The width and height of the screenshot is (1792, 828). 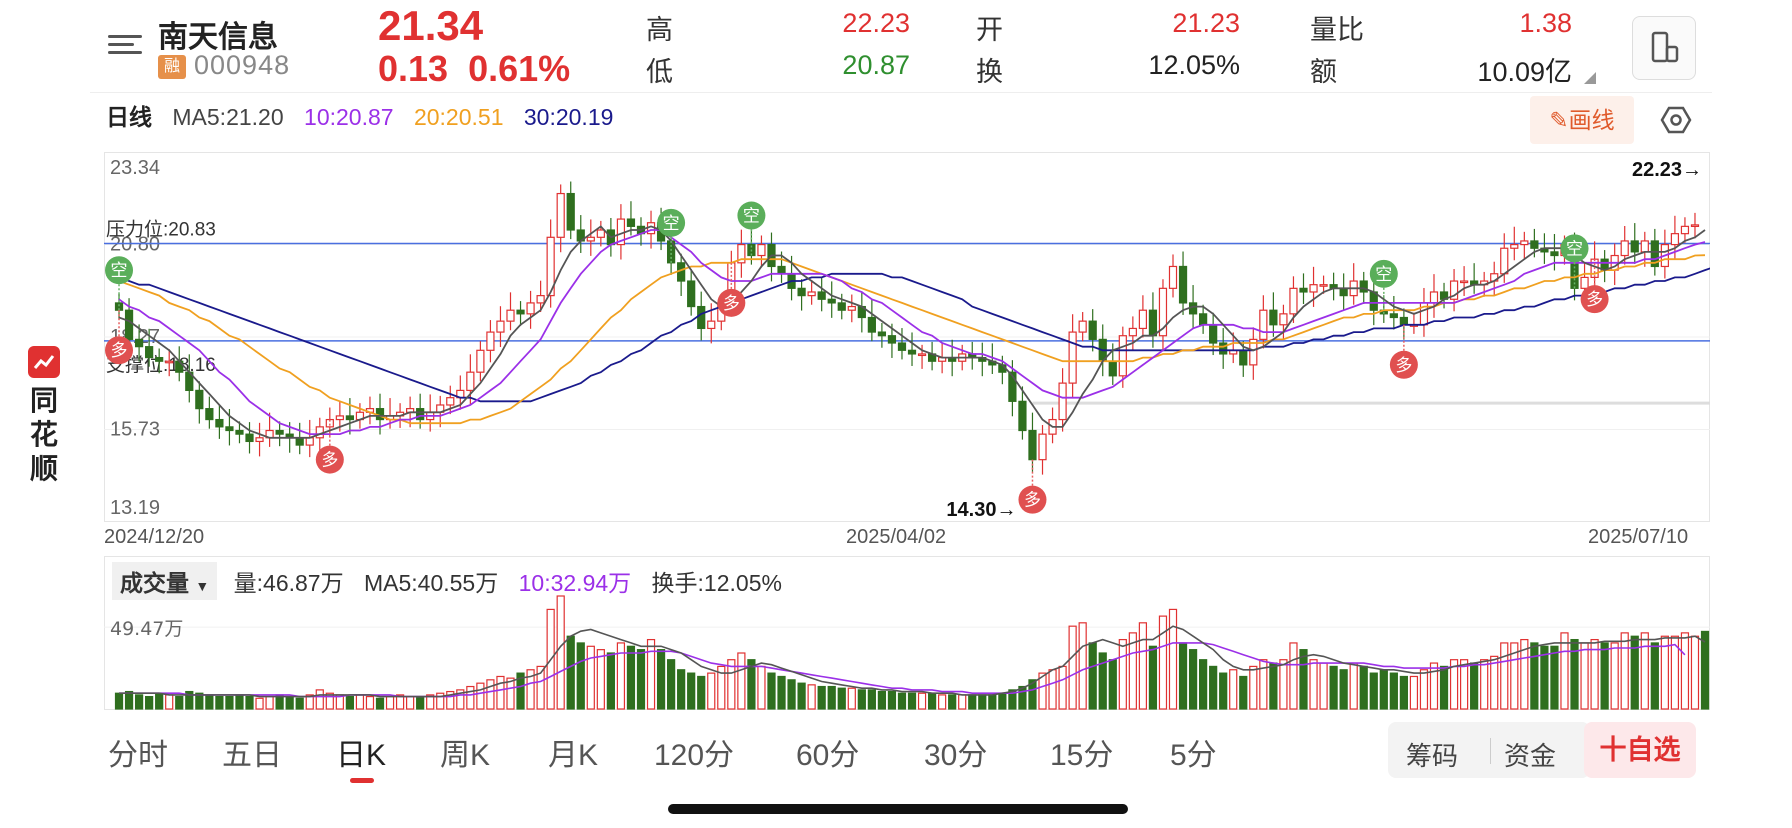 I want to click on draw-line-button: ✎画线, so click(x=1582, y=120).